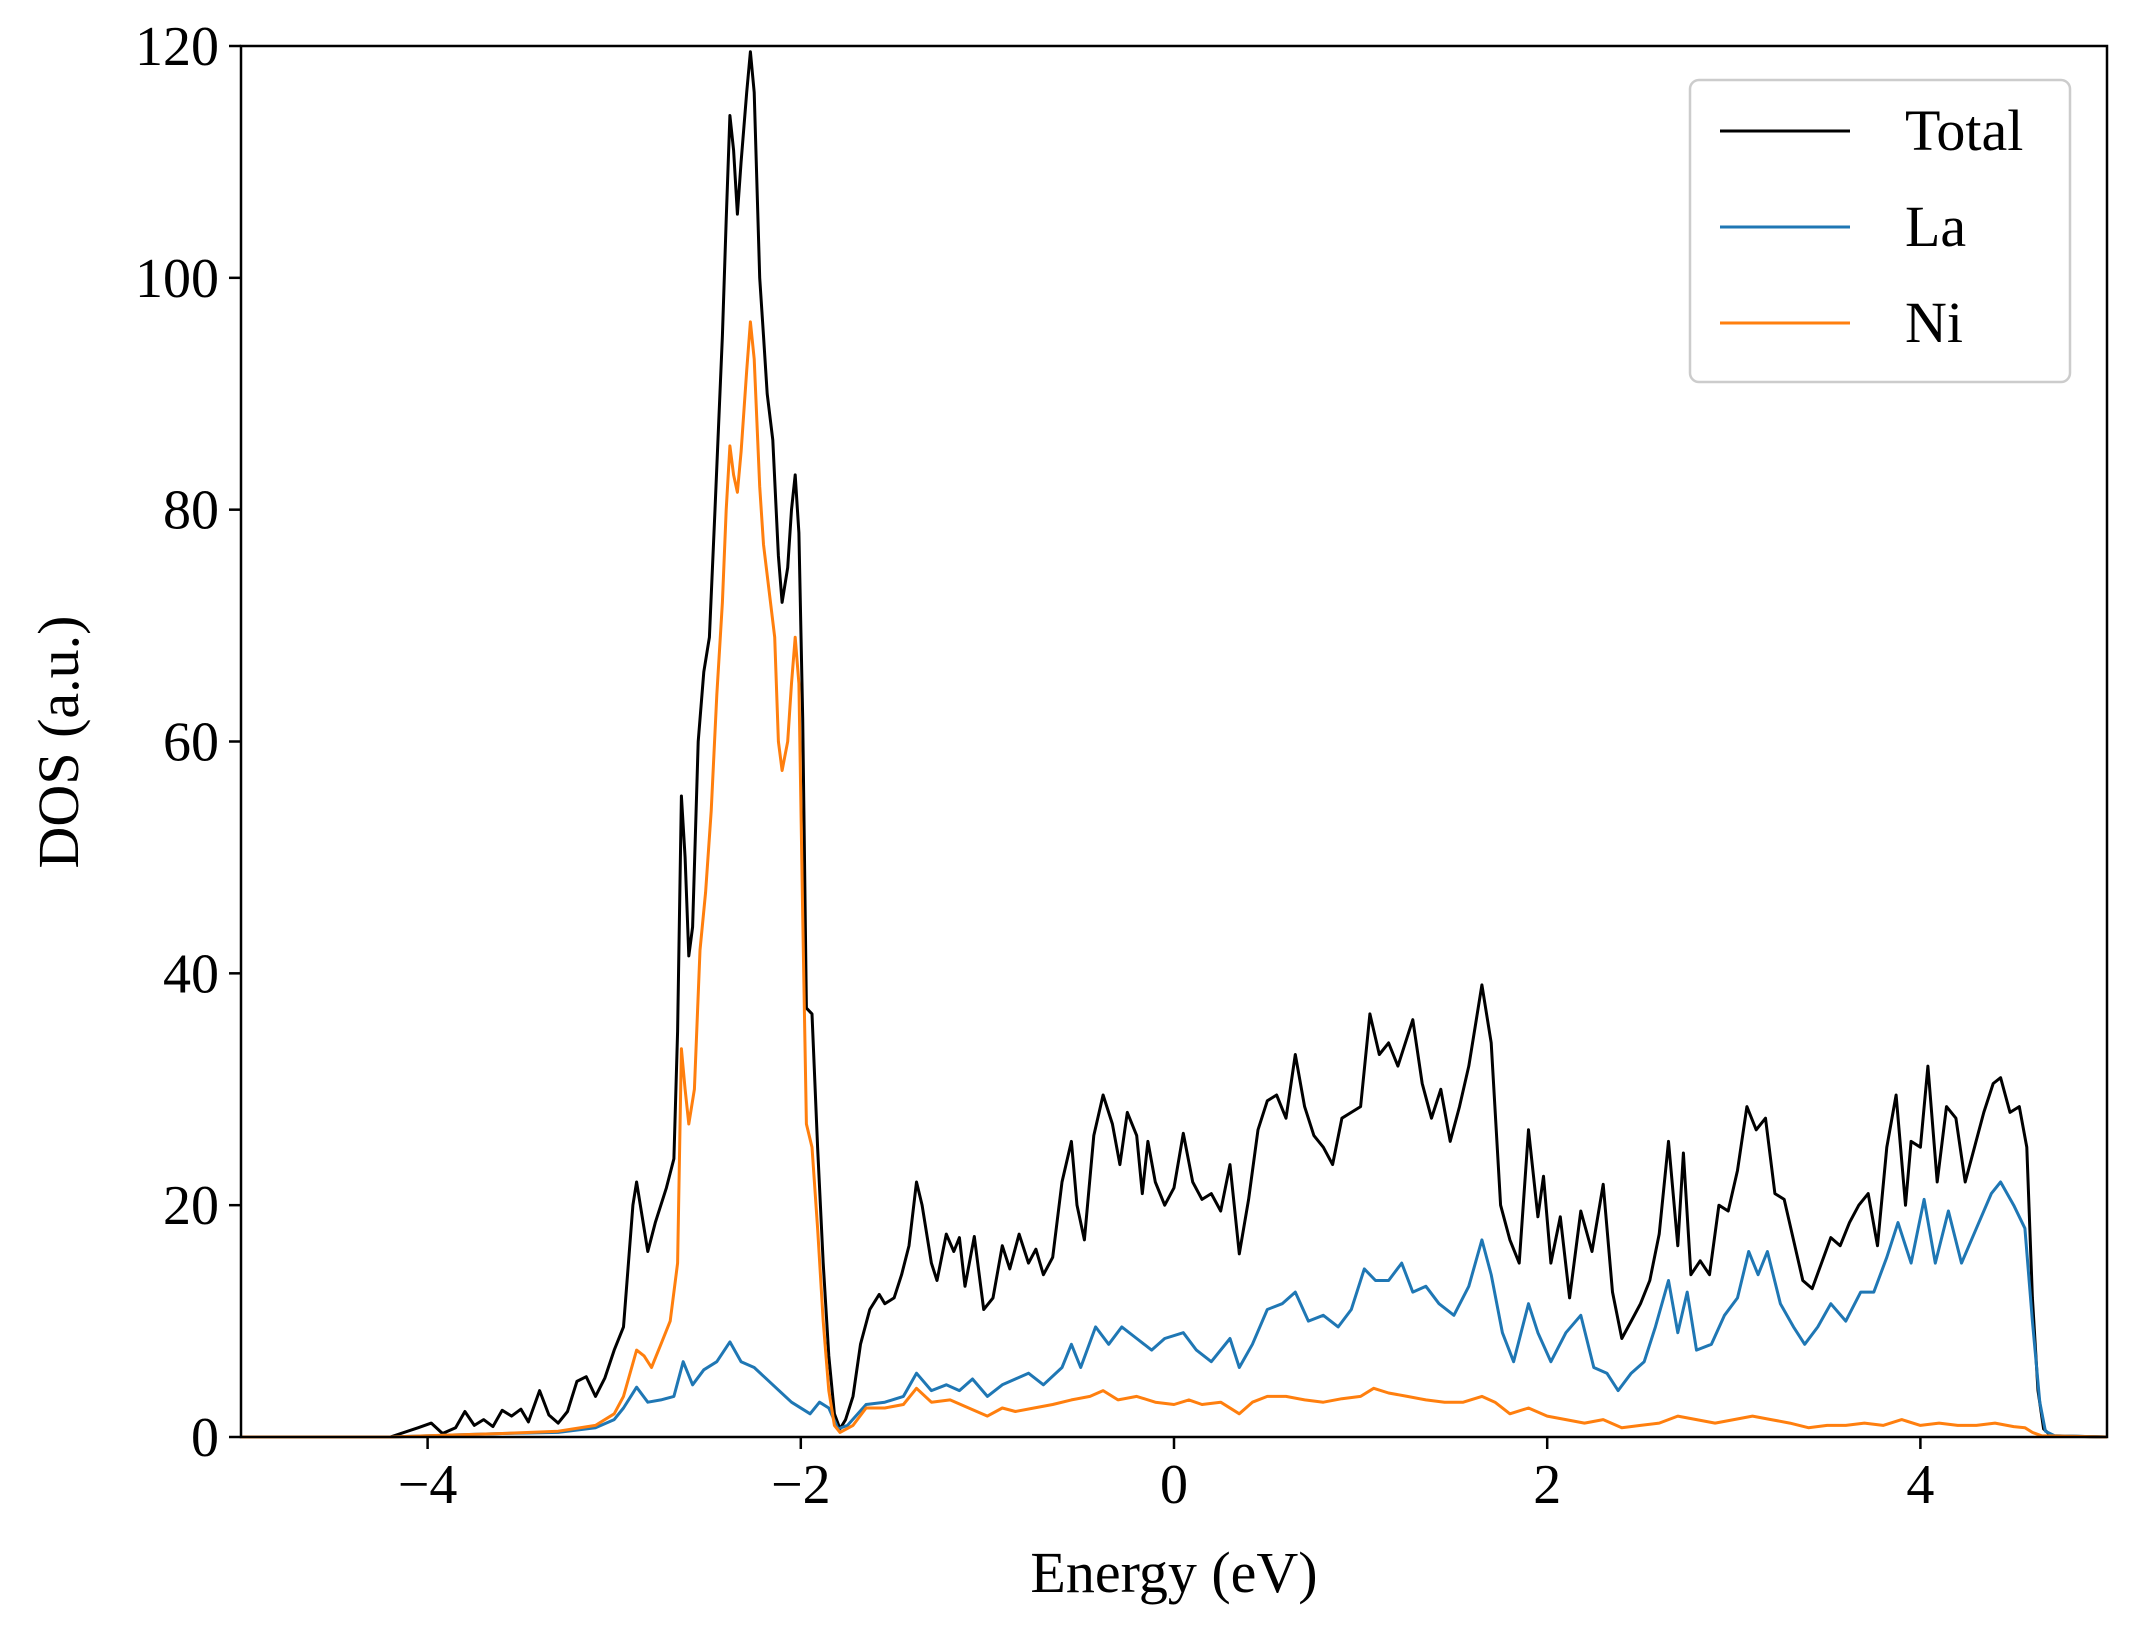 This screenshot has height=1630, width=2130. What do you see at coordinates (1174, 1485) in the screenshot?
I see `x-tick-label: 0` at bounding box center [1174, 1485].